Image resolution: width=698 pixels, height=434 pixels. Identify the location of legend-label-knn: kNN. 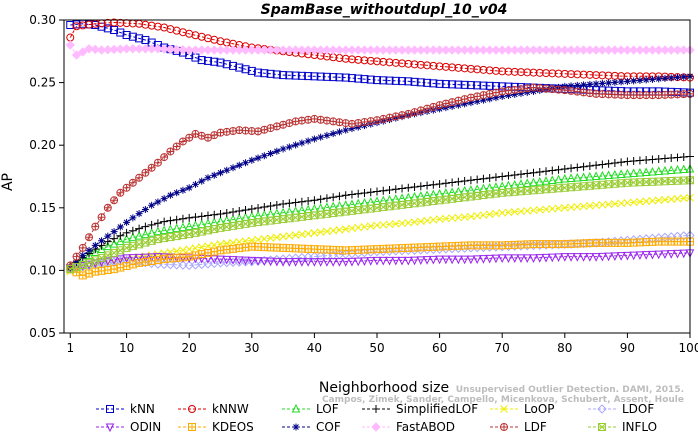
(142, 409).